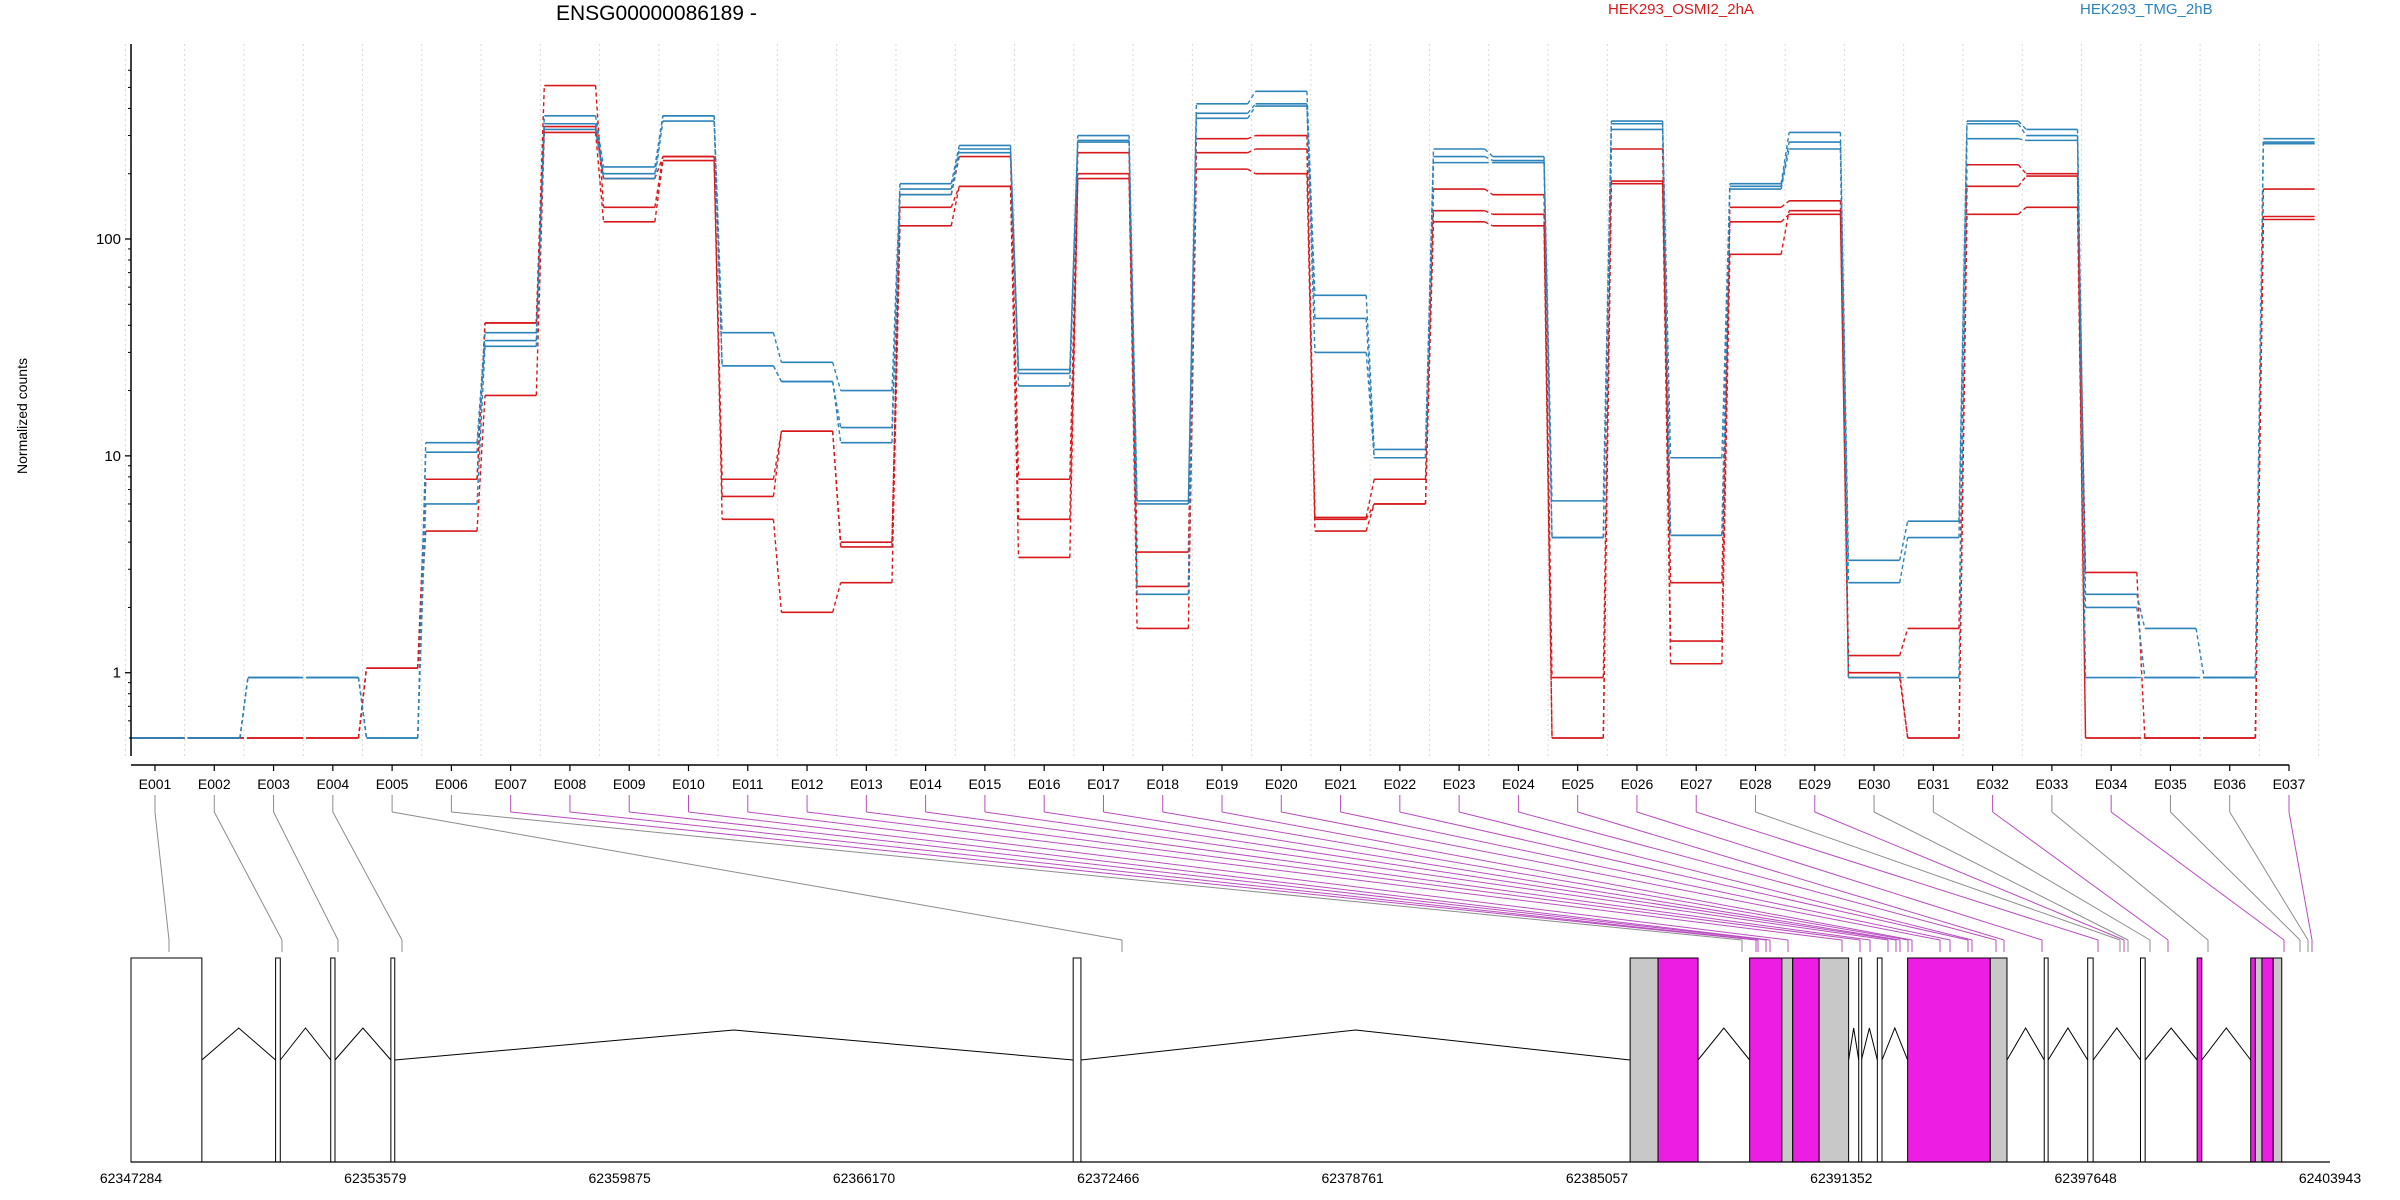  What do you see at coordinates (392, 784) in the screenshot?
I see `x-tick-label-e005: E005` at bounding box center [392, 784].